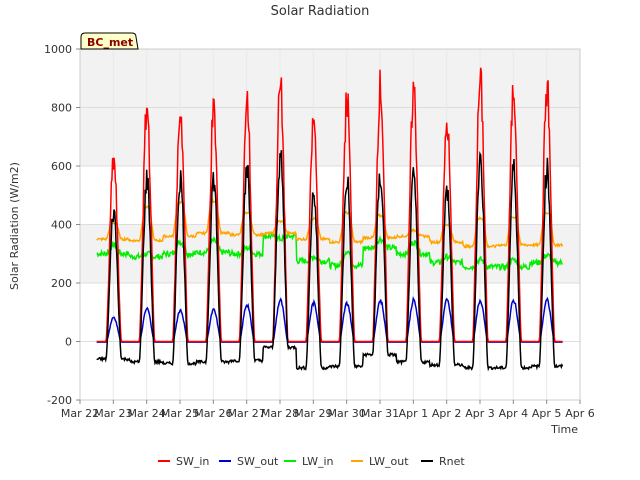 Image resolution: width=640 pixels, height=480 pixels. I want to click on y-tick-label: 1000, so click(58, 49).